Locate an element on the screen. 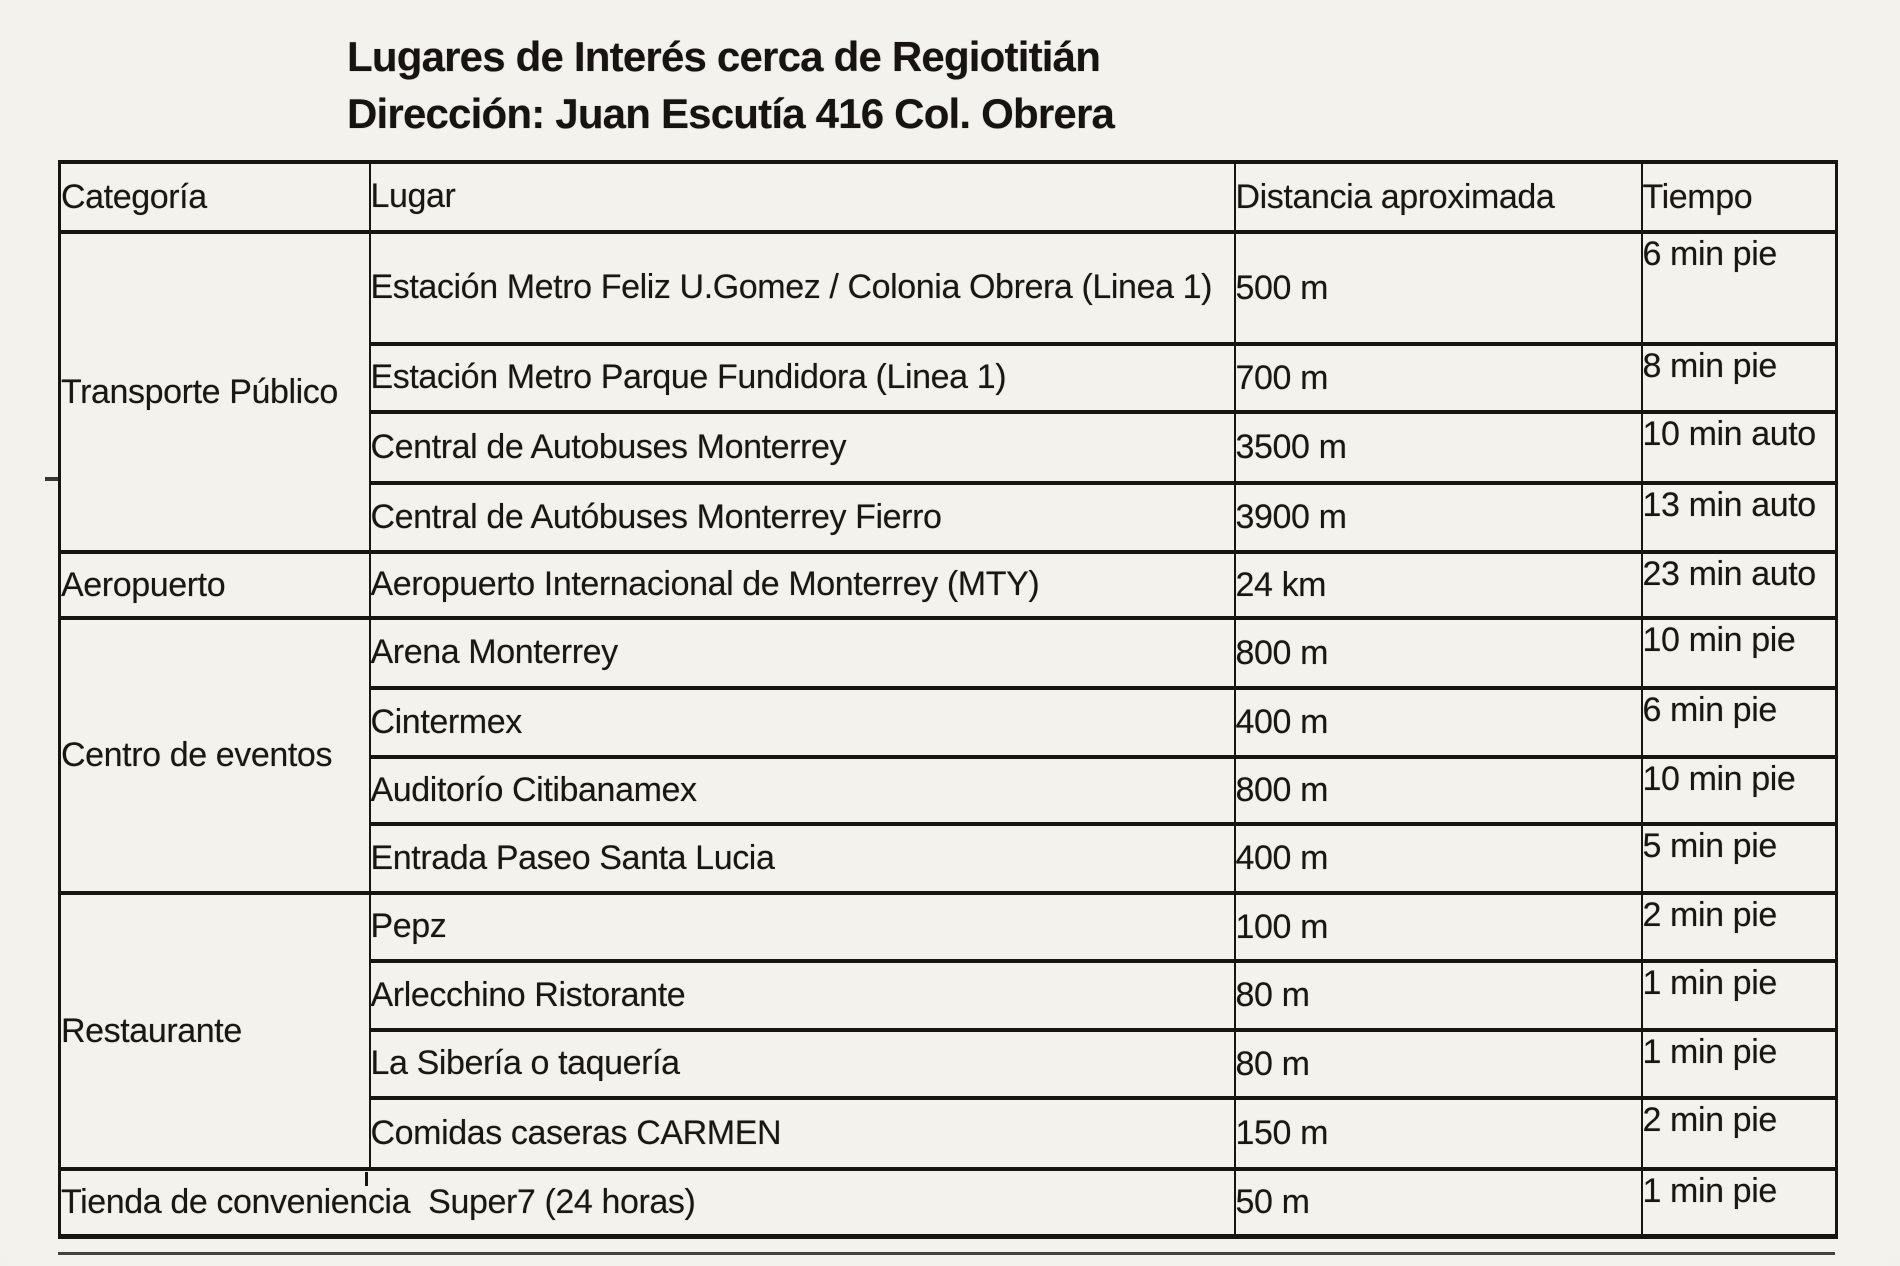 This screenshot has width=1900, height=1266. cell-lugar: Auditorío Citibanamex is located at coordinates (802, 791).